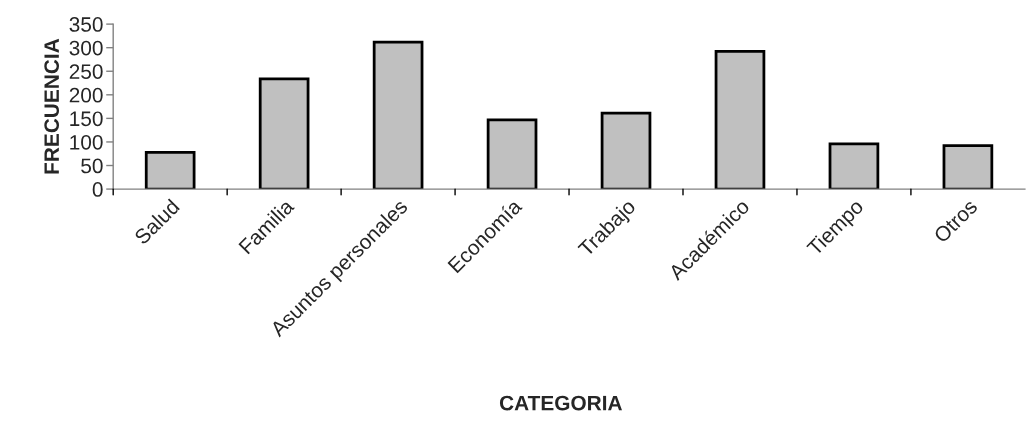  I want to click on y-tick-label: 300, so click(86, 48).